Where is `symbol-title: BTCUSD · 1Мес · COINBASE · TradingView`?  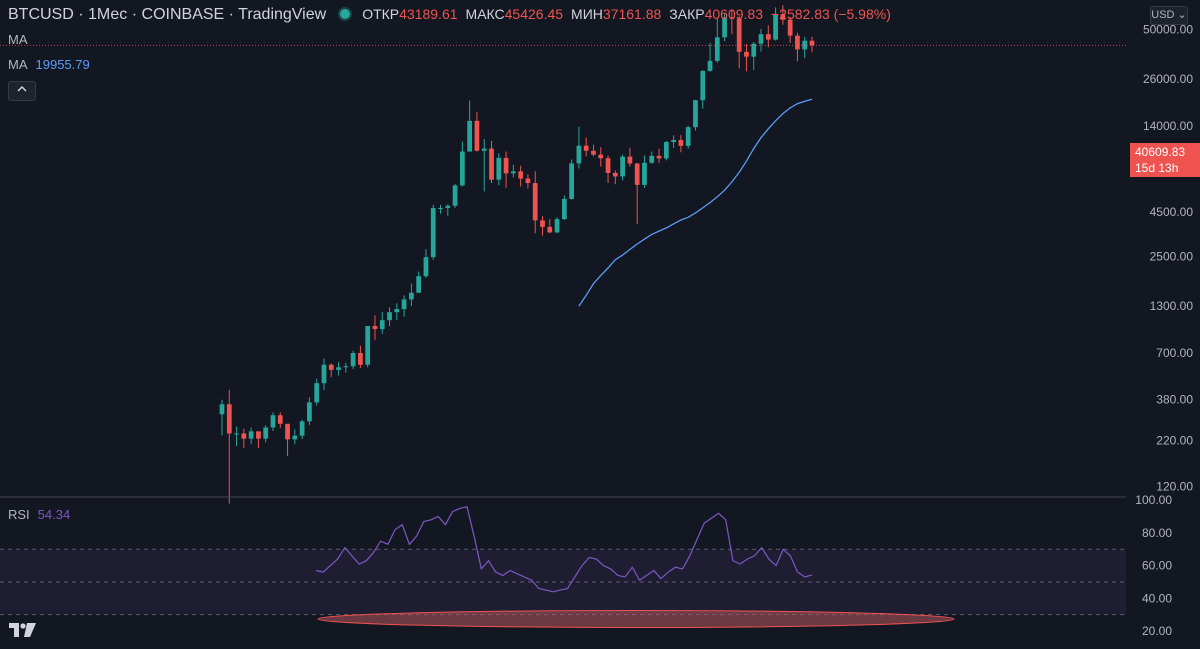
symbol-title: BTCUSD · 1Мес · COINBASE · TradingView is located at coordinates (167, 14).